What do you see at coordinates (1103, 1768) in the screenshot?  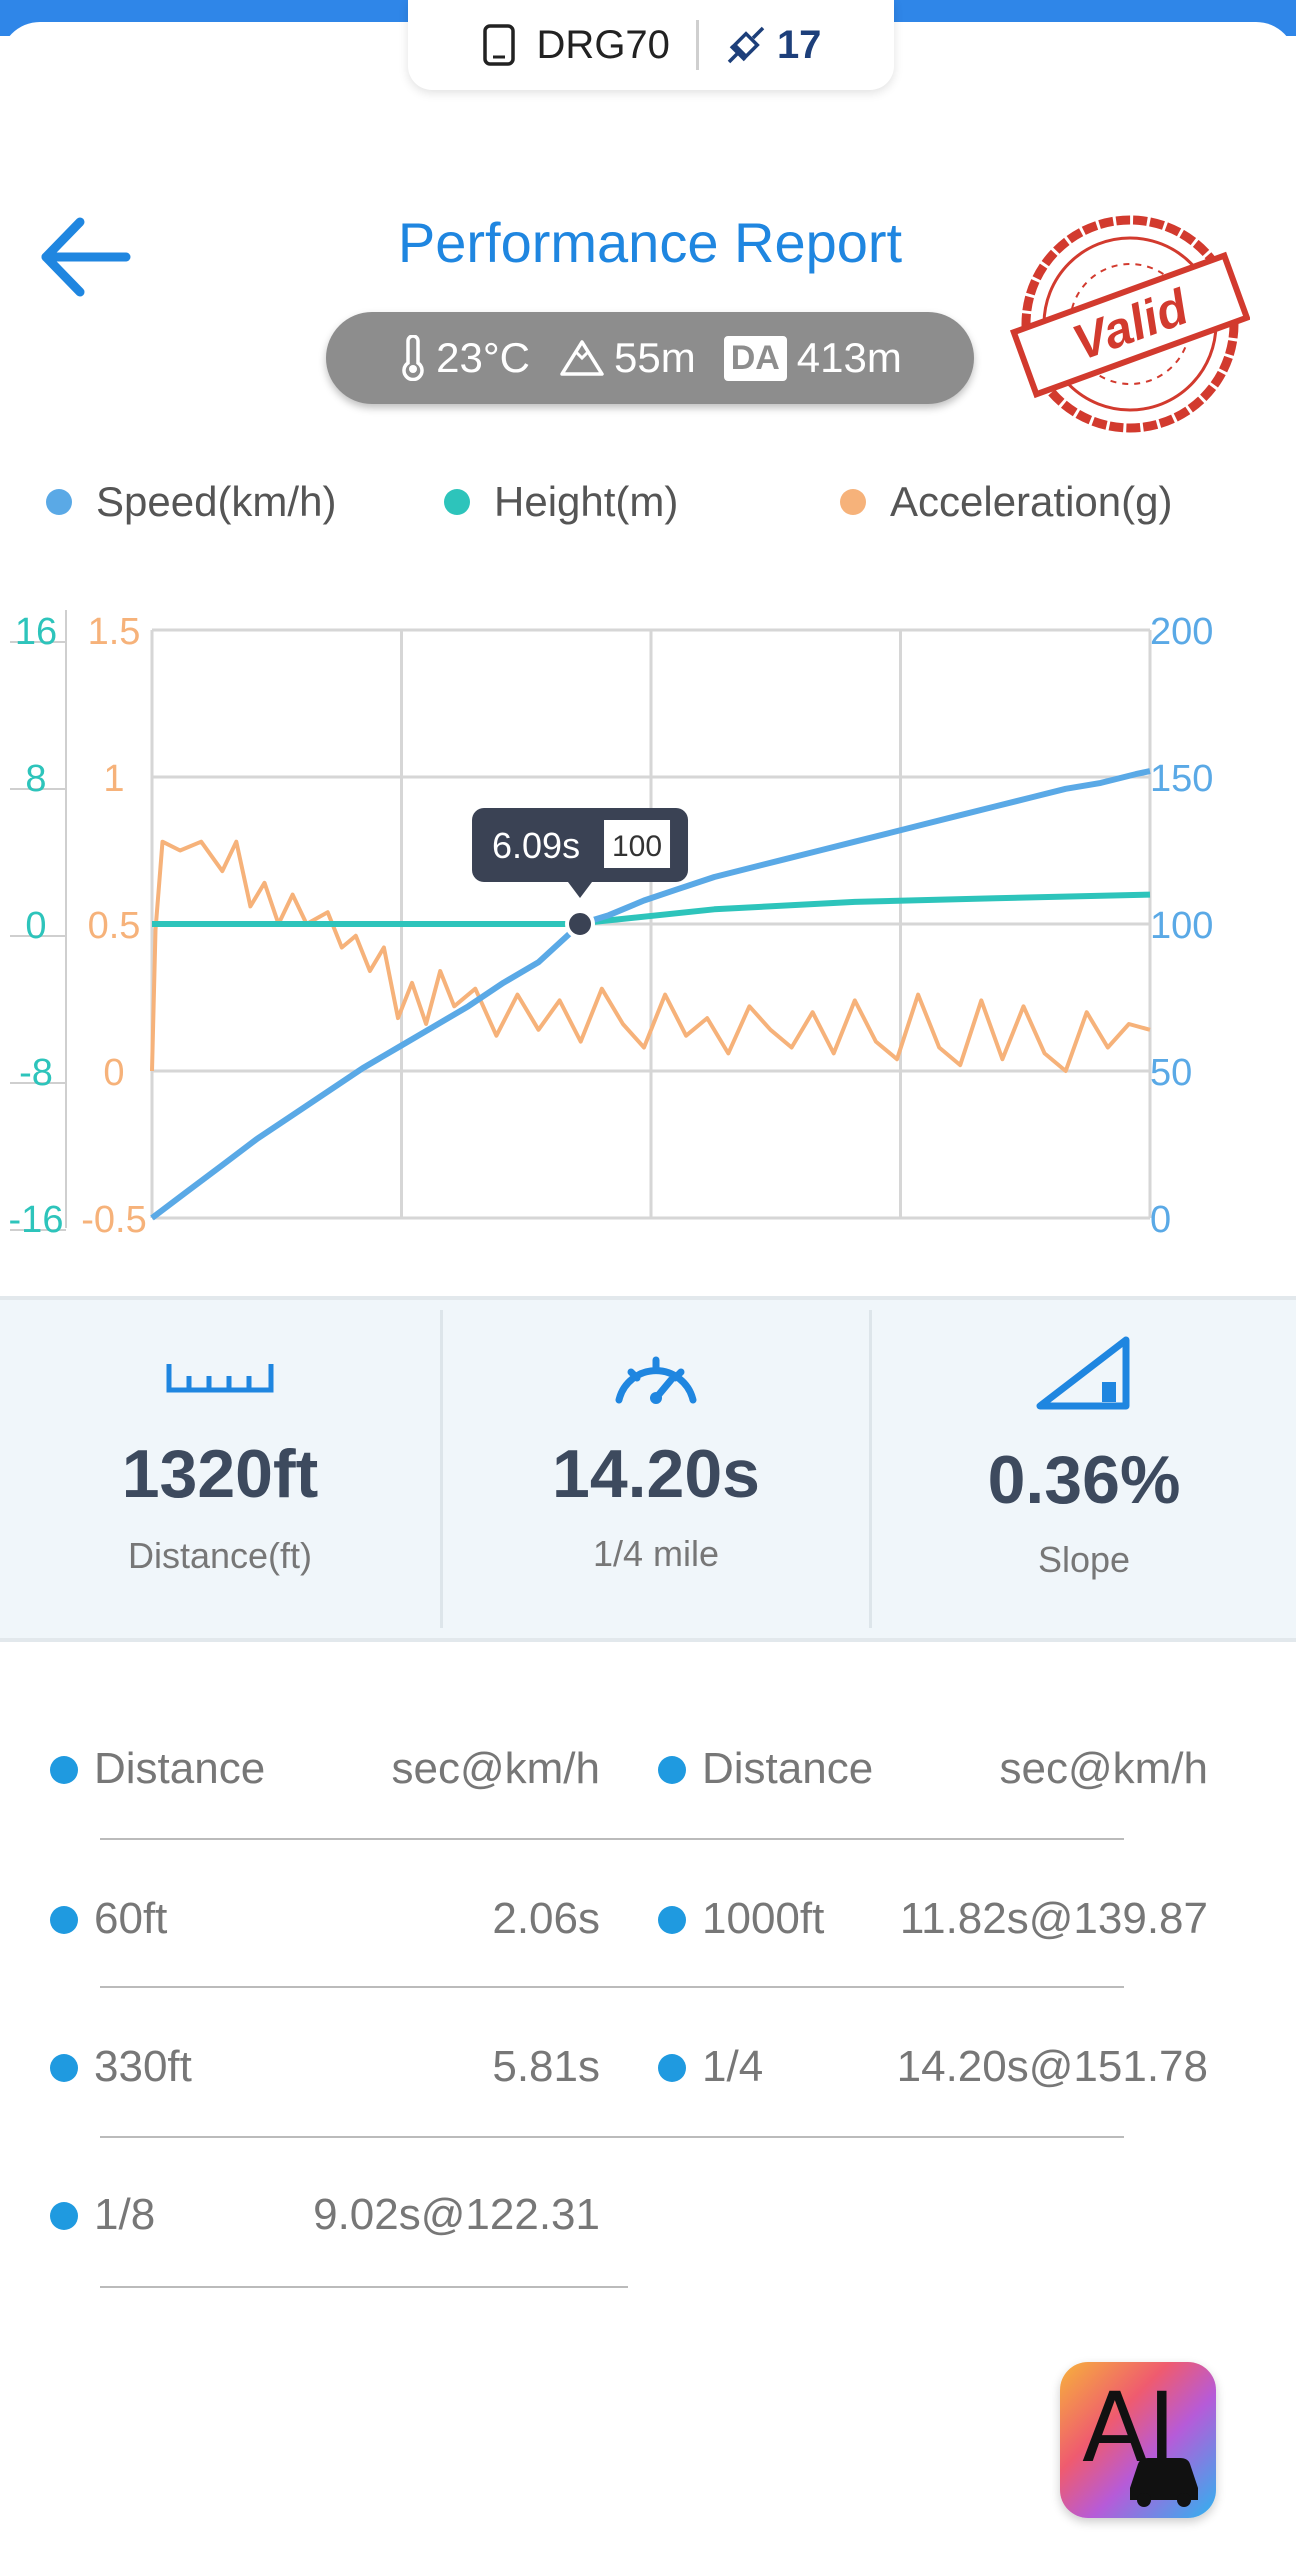 I see `header-right-value: sec@km/h` at bounding box center [1103, 1768].